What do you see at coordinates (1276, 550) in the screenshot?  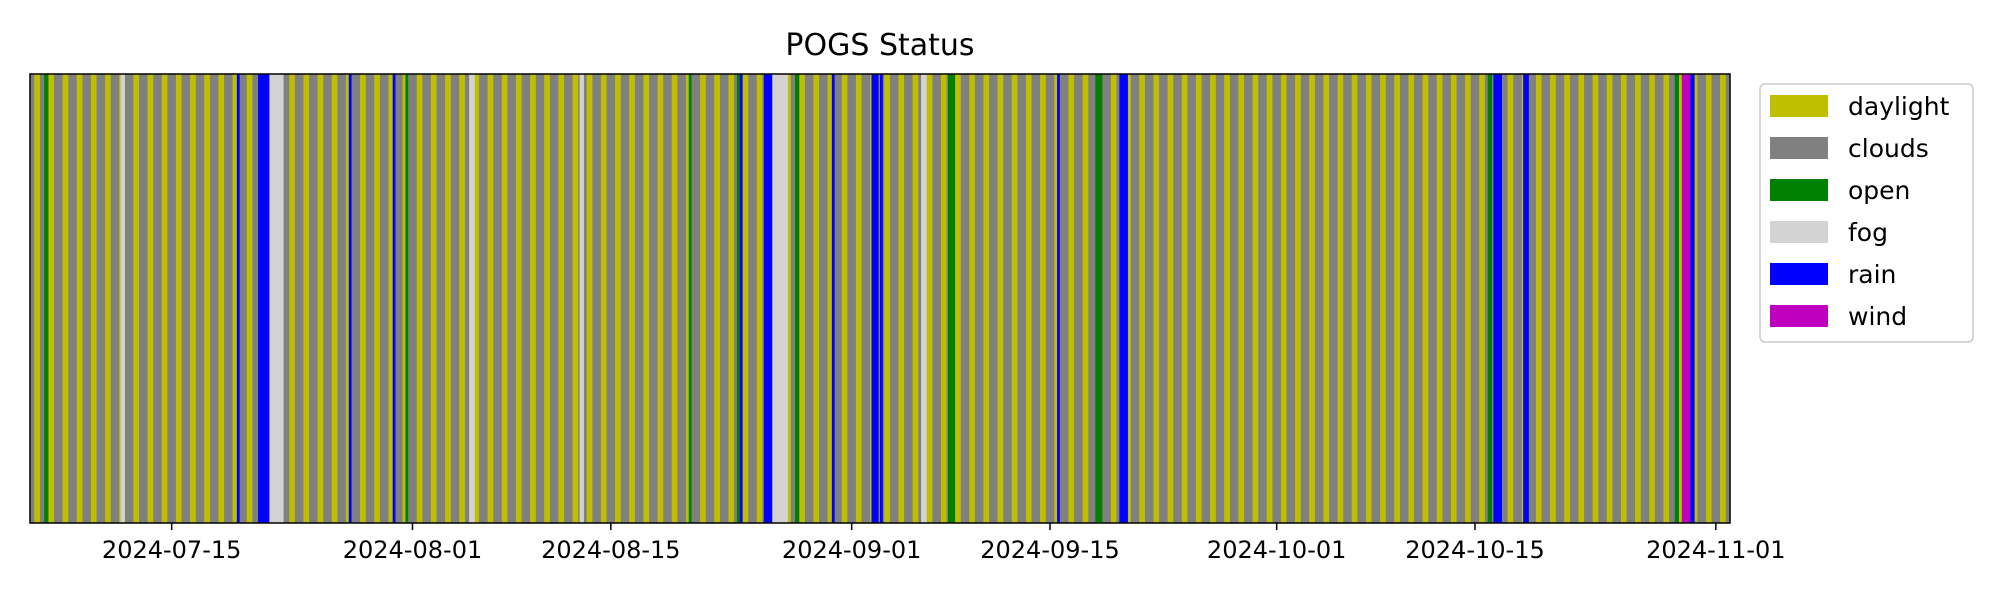 I see `x-tick-label: 2024-10-01` at bounding box center [1276, 550].